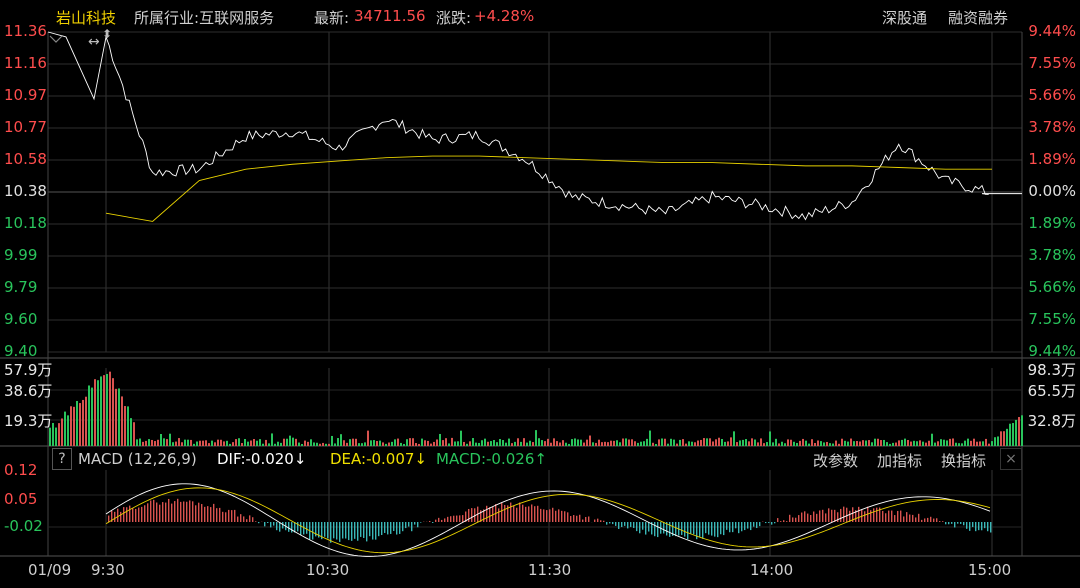 Image resolution: width=1080 pixels, height=588 pixels. What do you see at coordinates (1052, 191) in the screenshot?
I see `percent-tick: 0.00%` at bounding box center [1052, 191].